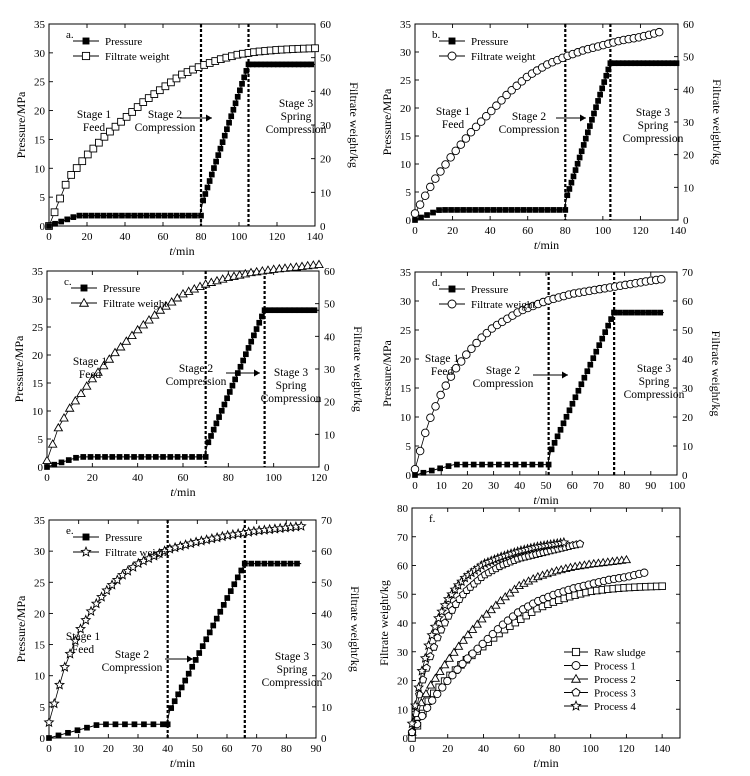 The height and width of the screenshot is (776, 750). Describe the element at coordinates (40, 112) in the screenshot. I see `y-tick-label: 20` at that location.